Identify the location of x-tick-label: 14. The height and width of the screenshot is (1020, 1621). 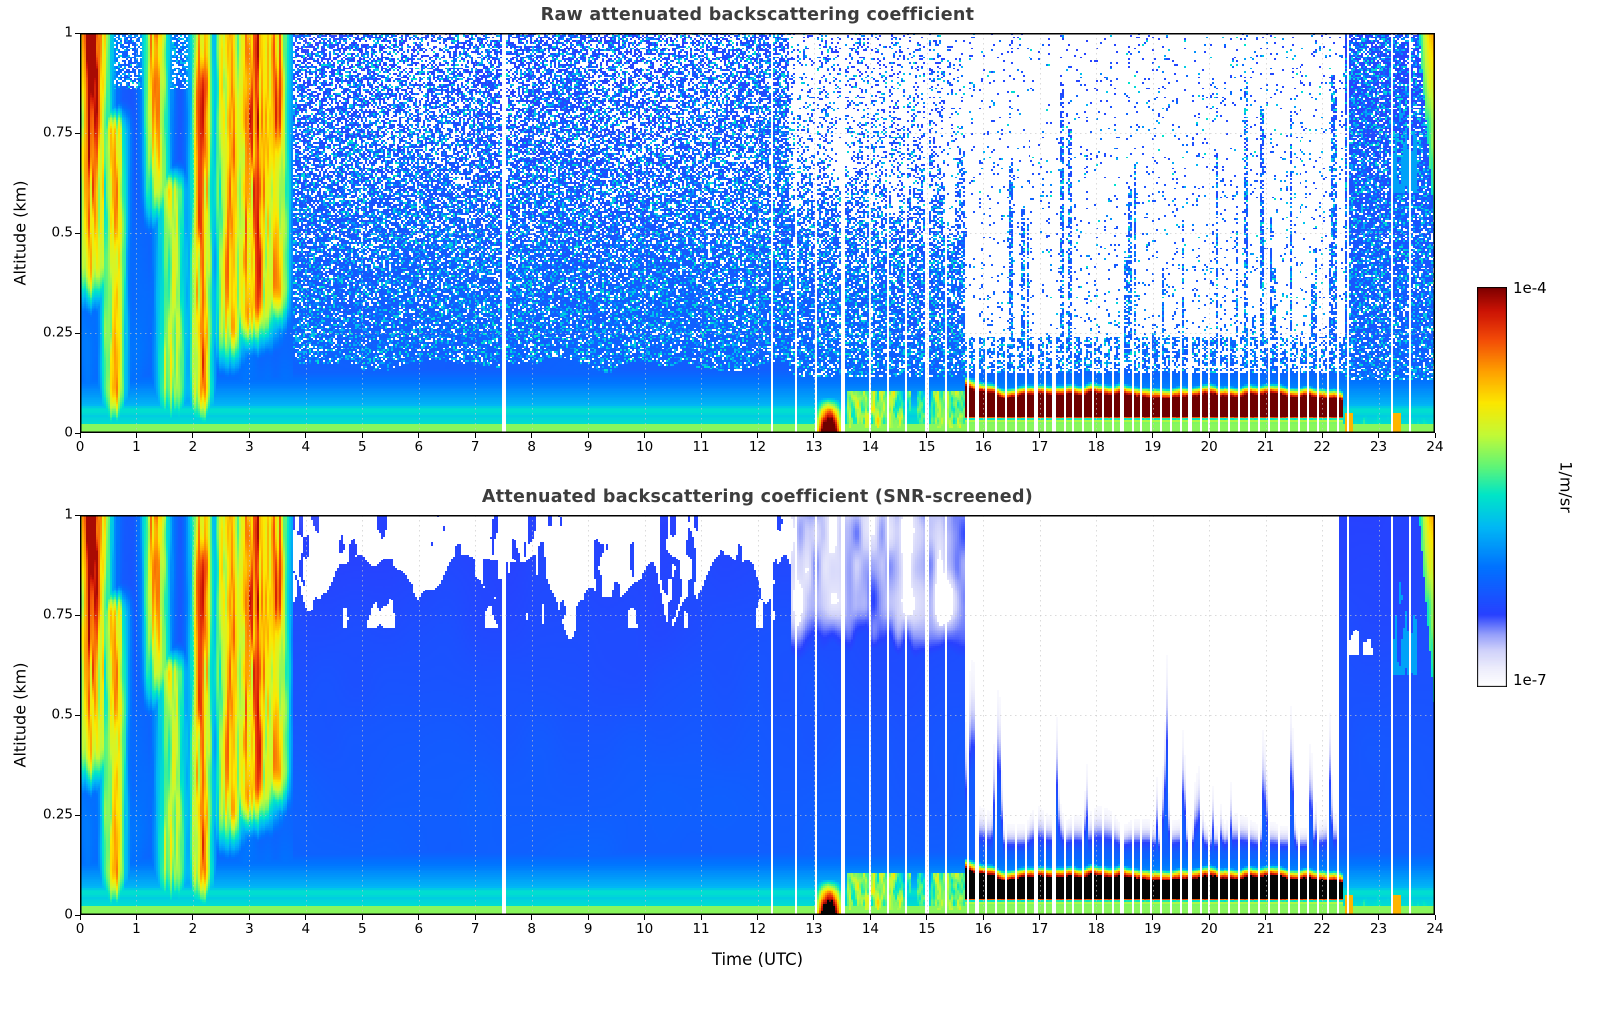
(870, 929).